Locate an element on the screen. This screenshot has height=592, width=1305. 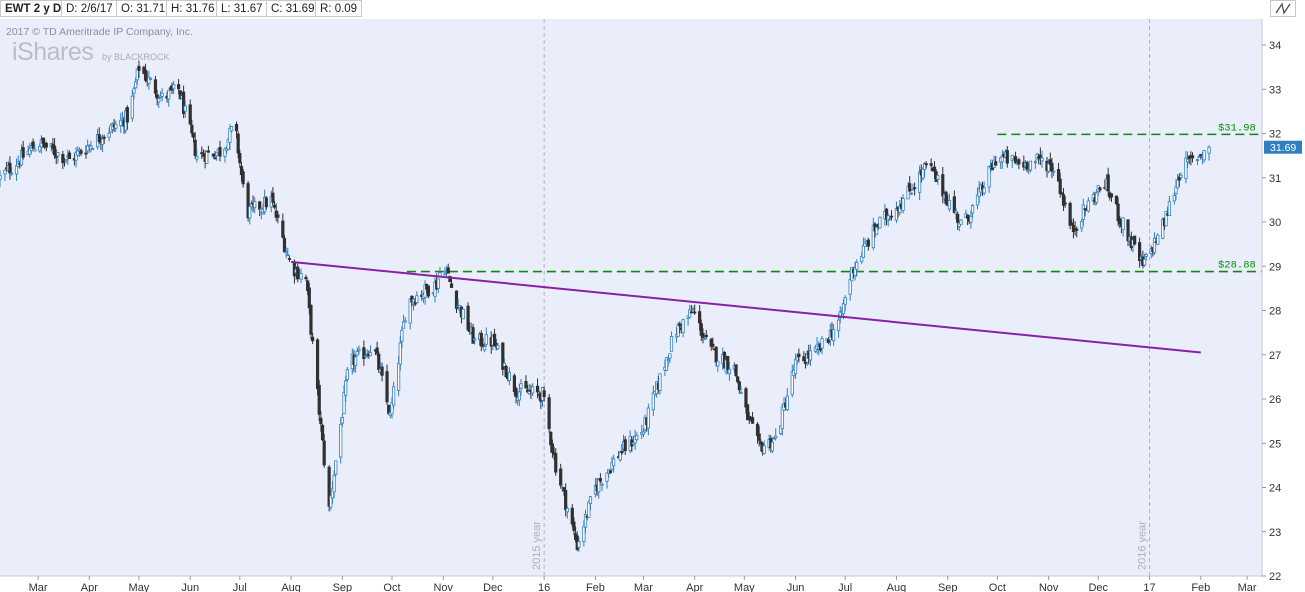
copyright-text: 2017 © TD Ameritrade IP Company, Inc. is located at coordinates (99, 32).